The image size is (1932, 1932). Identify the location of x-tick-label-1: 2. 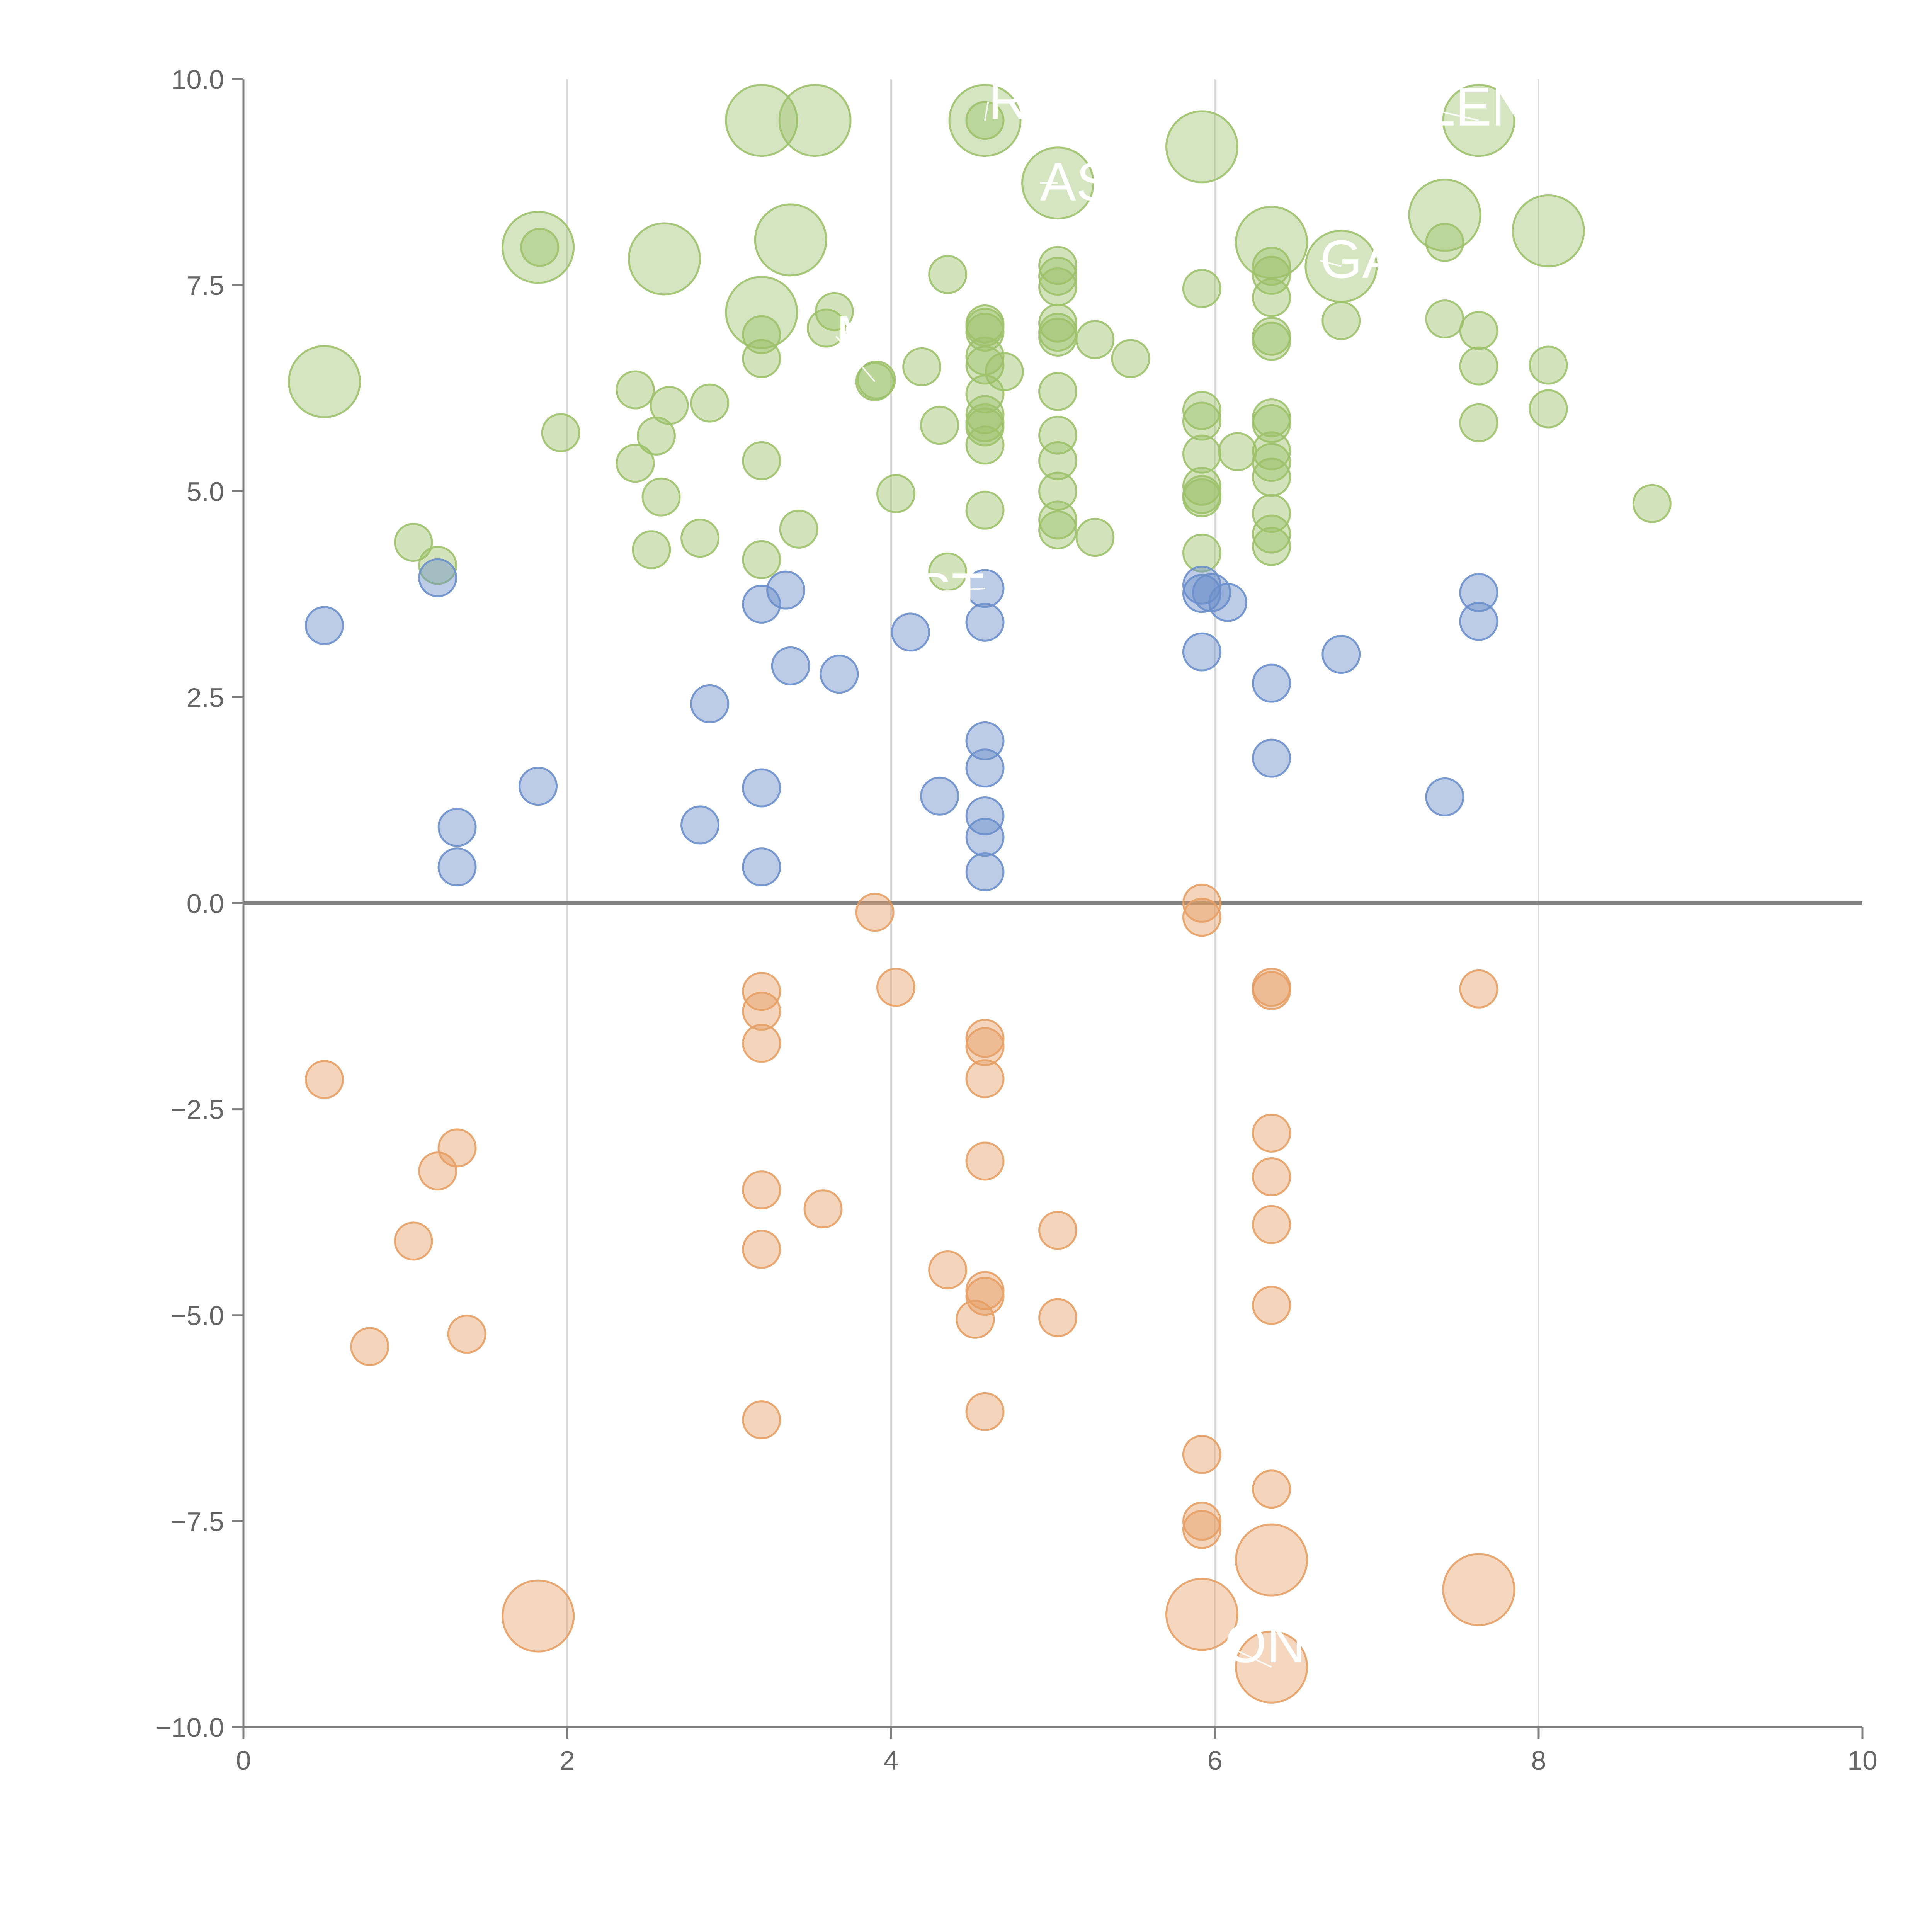
(567, 1760).